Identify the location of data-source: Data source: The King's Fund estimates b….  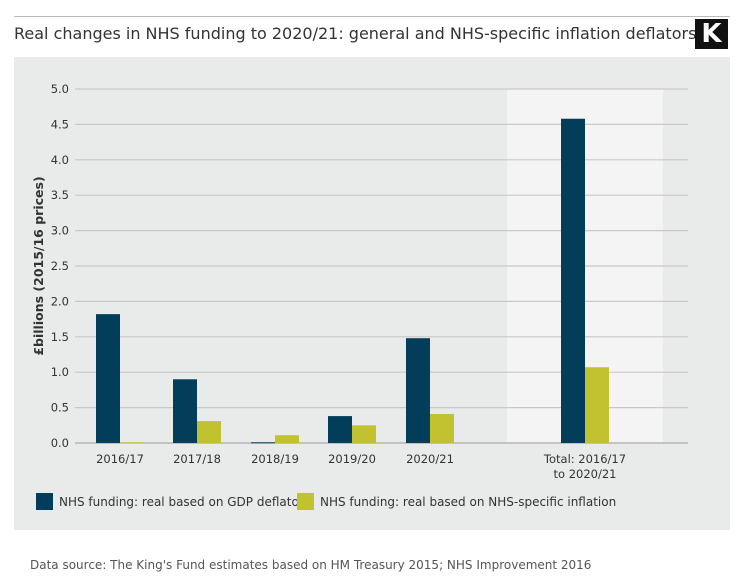
(311, 565).